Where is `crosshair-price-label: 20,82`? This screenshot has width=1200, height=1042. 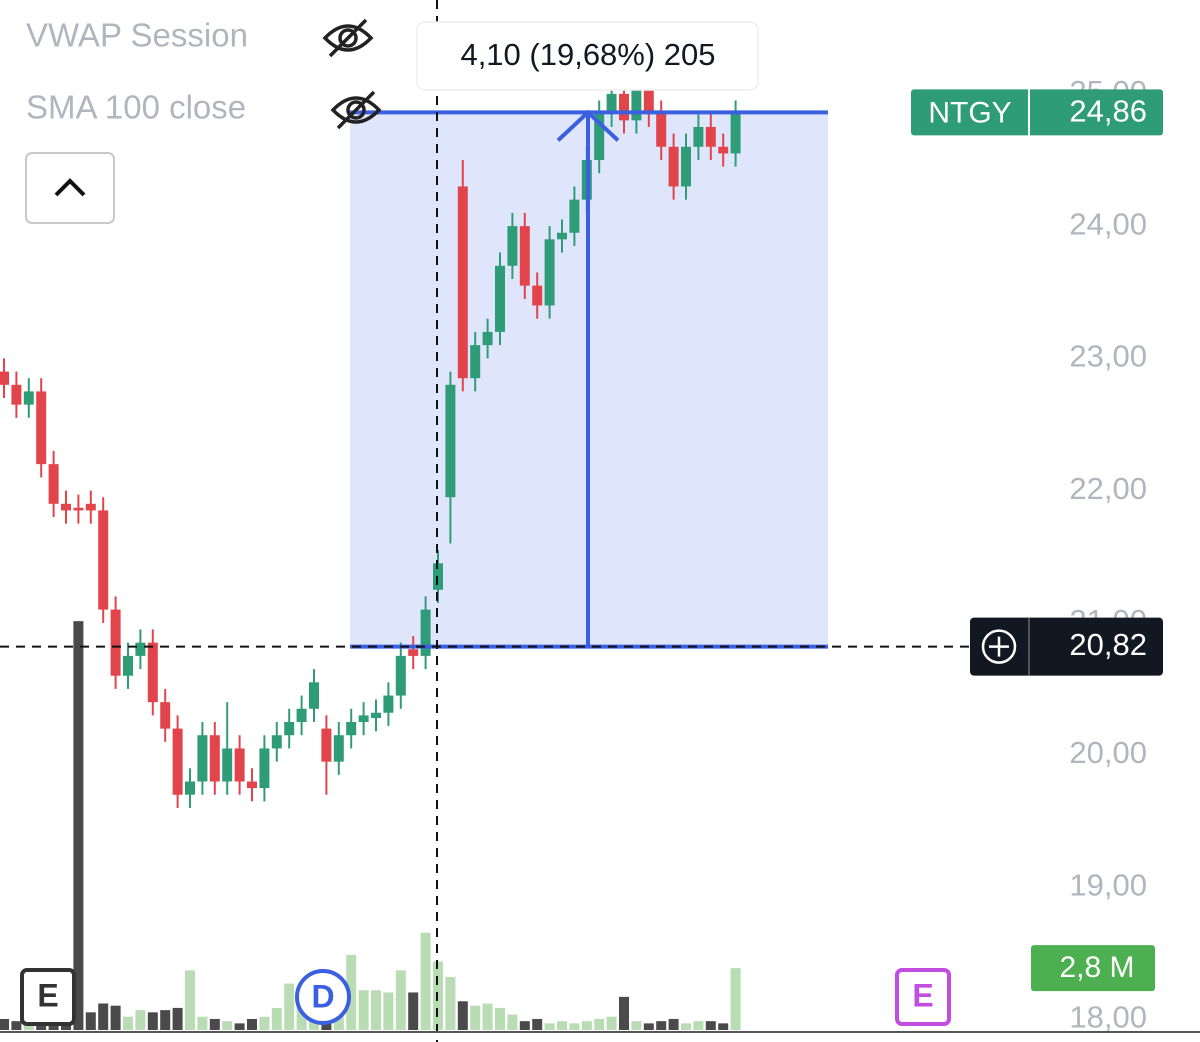
crosshair-price-label: 20,82 is located at coordinates (1108, 644).